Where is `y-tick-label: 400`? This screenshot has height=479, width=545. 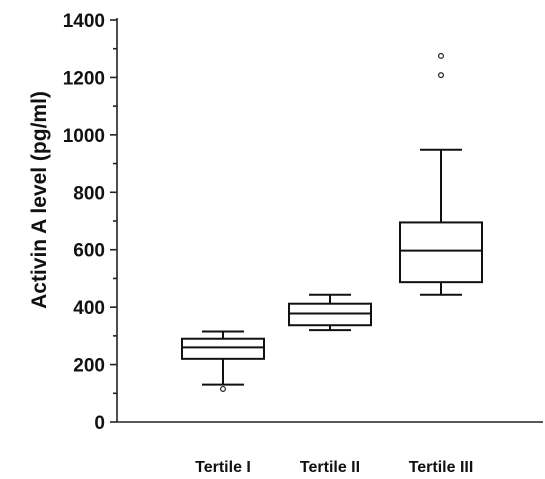 y-tick-label: 400 is located at coordinates (89, 308).